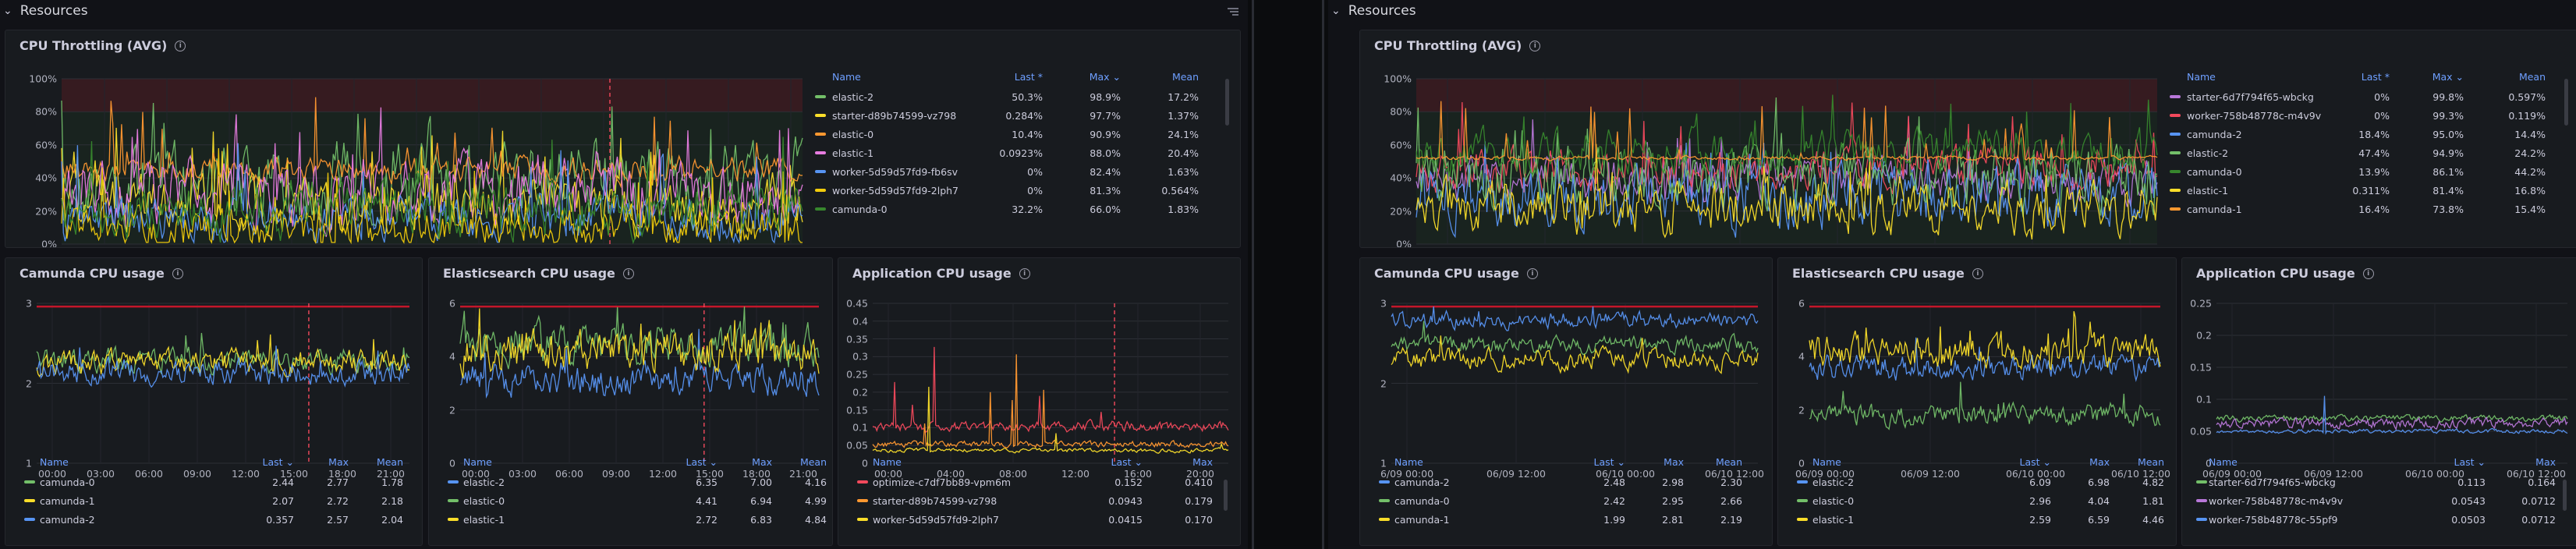 This screenshot has width=2576, height=549. I want to click on legend-row: camunda-2 0.357 2.57 2.04, so click(216, 519).